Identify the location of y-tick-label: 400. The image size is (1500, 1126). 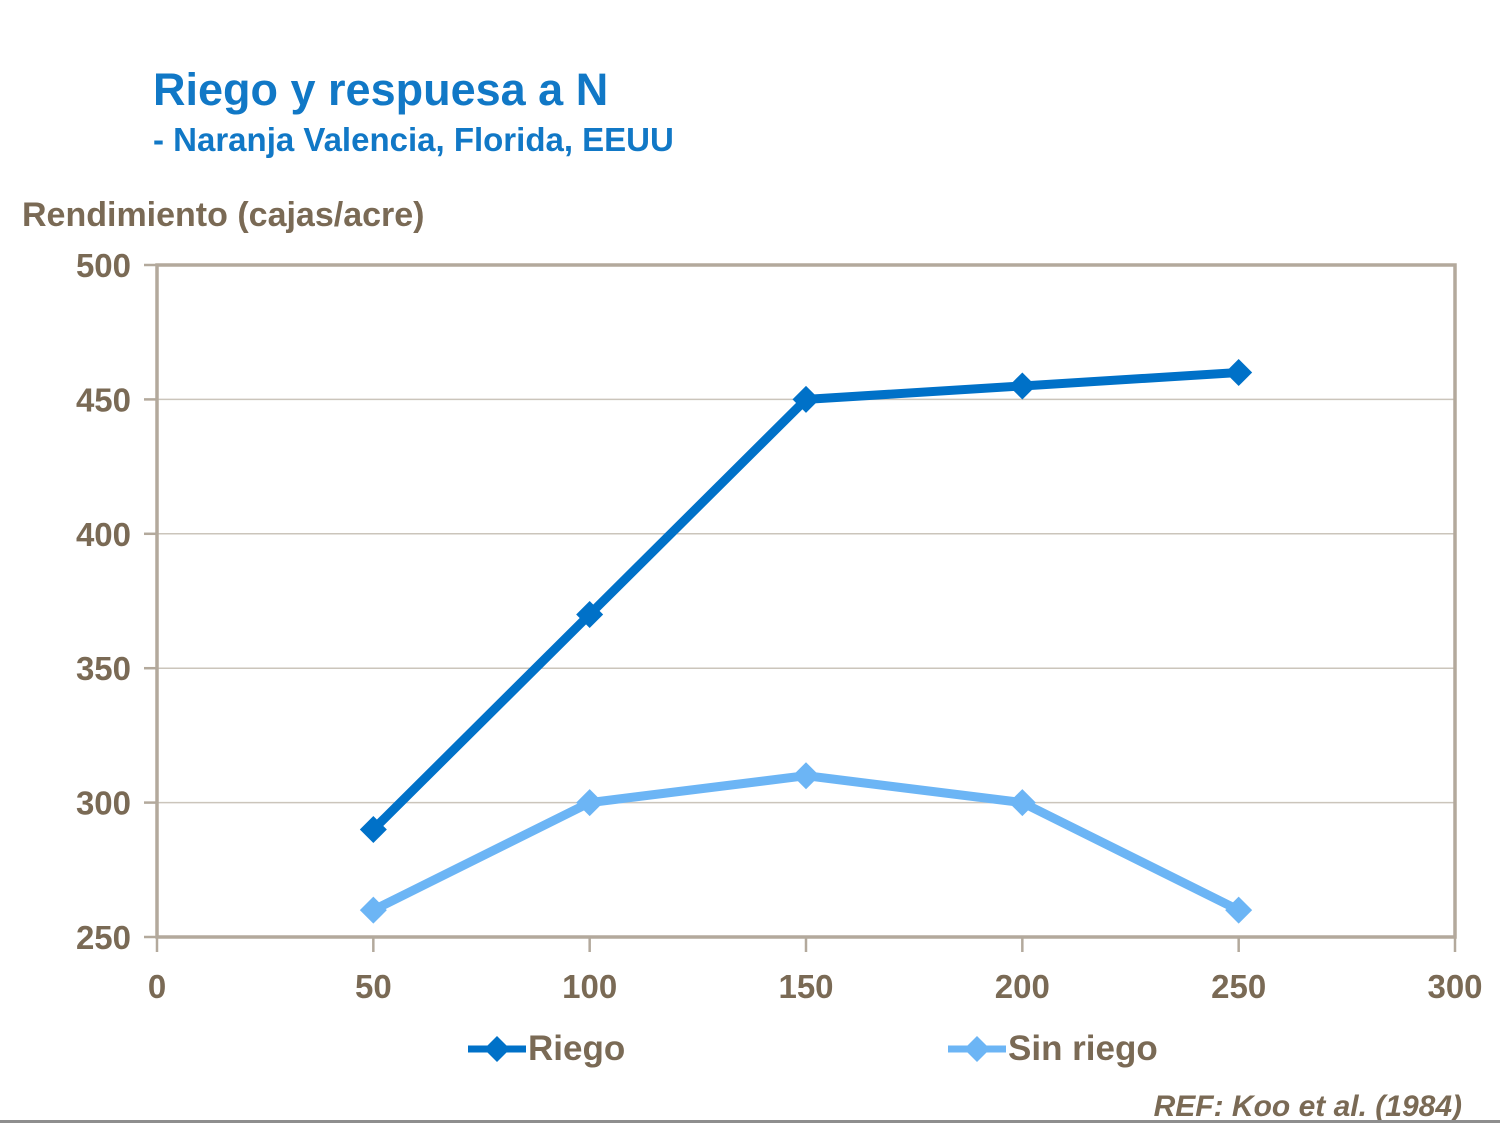
(103, 534).